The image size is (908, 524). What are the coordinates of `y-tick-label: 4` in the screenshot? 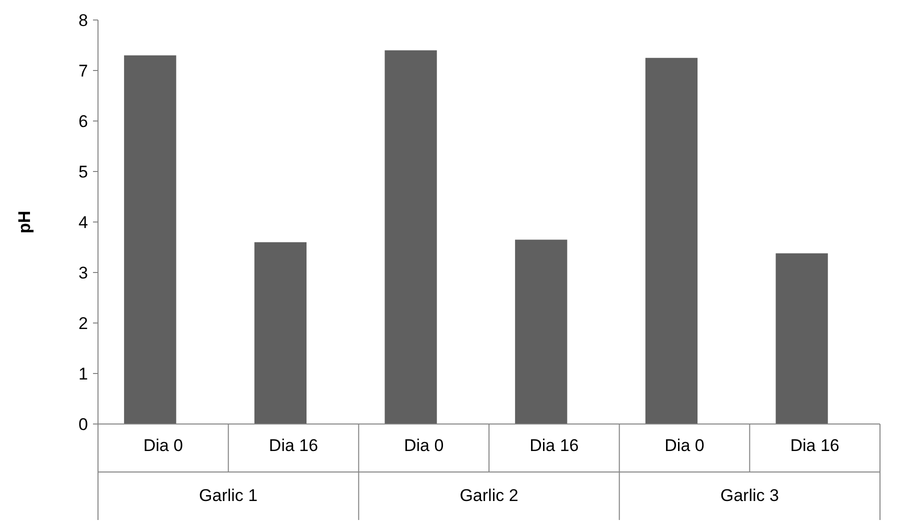 It's located at (83, 222).